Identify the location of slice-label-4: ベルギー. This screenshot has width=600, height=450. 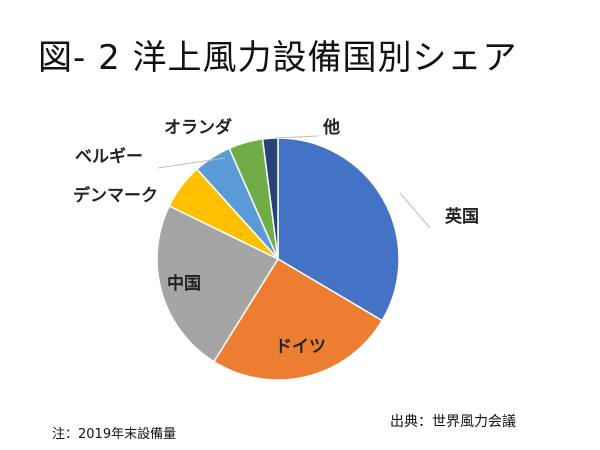
(109, 157).